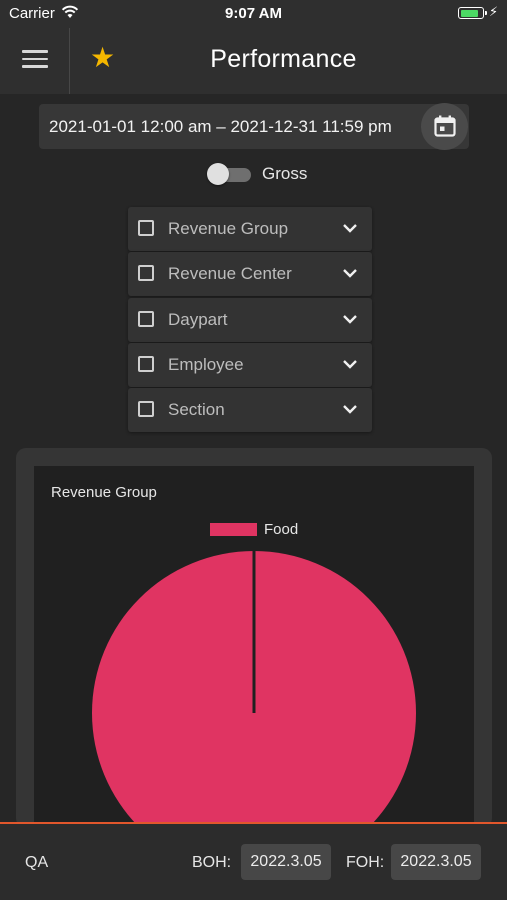  Describe the element at coordinates (283, 59) in the screenshot. I see `page-title: Performance` at that location.